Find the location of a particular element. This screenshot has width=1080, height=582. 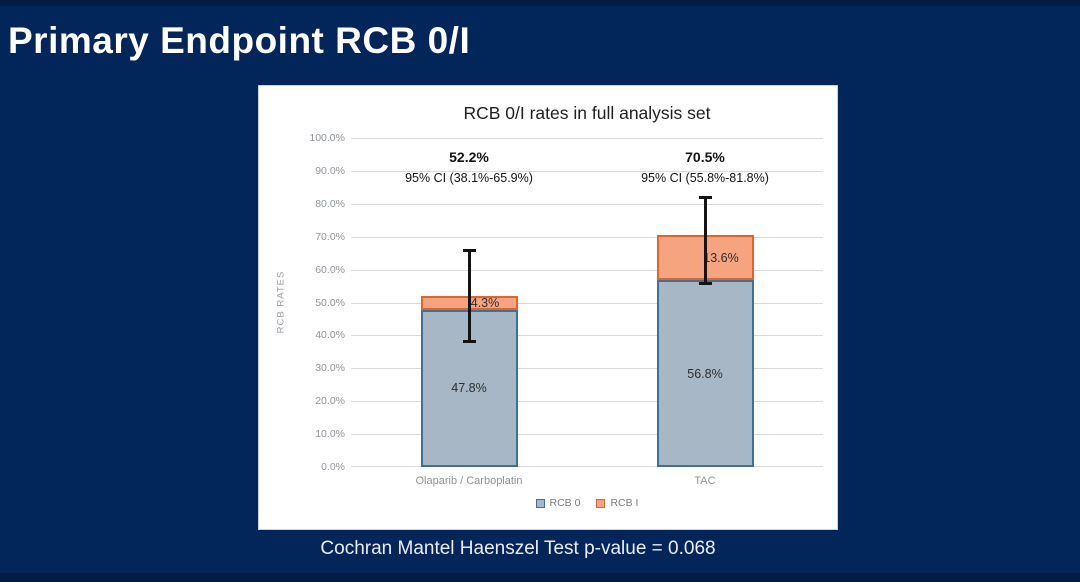

category-label: TAC is located at coordinates (705, 481).